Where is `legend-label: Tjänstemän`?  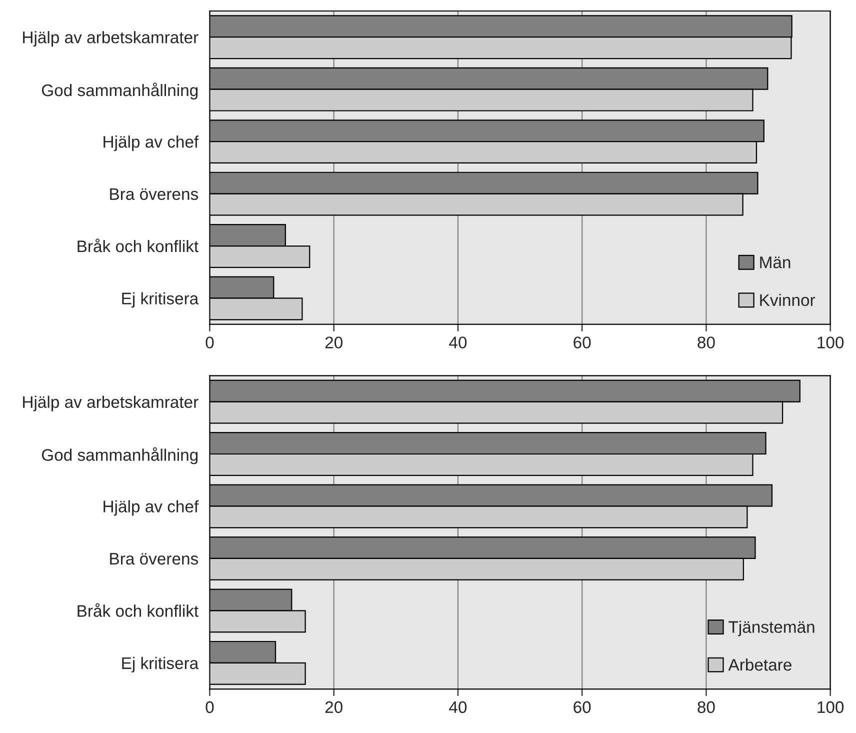
legend-label: Tjänstemän is located at coordinates (771, 628).